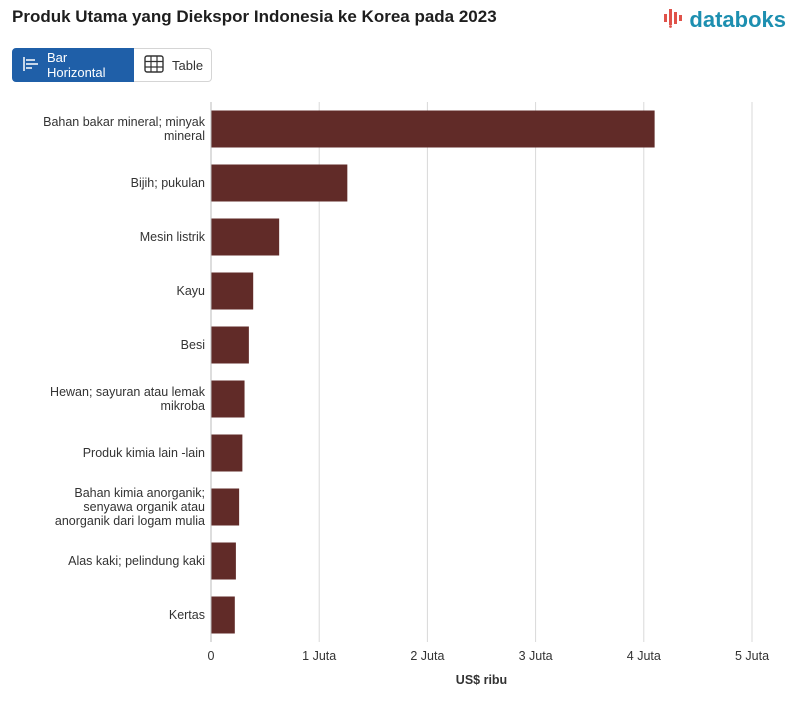  Describe the element at coordinates (136, 561) in the screenshot. I see `category-label: Alas kaki; pelindung kaki` at that location.